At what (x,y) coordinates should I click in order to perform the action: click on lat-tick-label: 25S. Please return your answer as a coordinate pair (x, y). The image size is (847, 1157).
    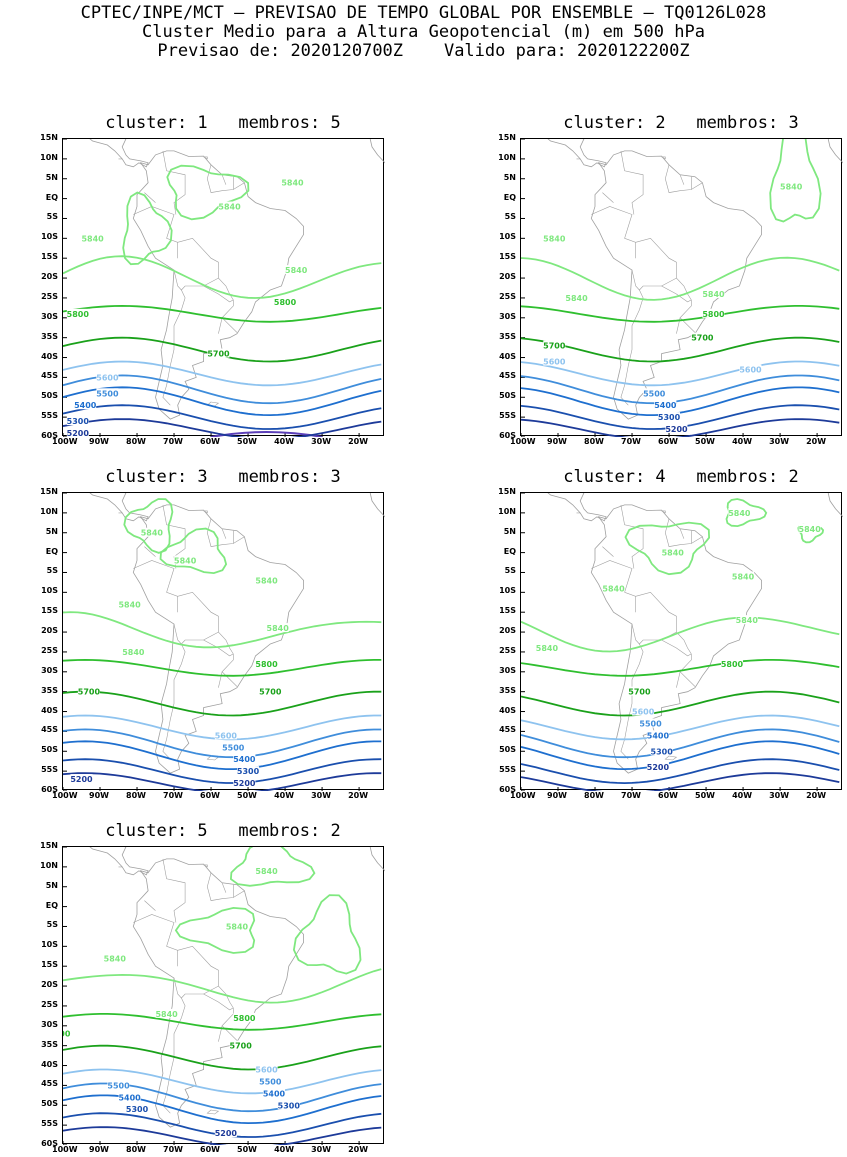
    Looking at the image, I should click on (49, 650).